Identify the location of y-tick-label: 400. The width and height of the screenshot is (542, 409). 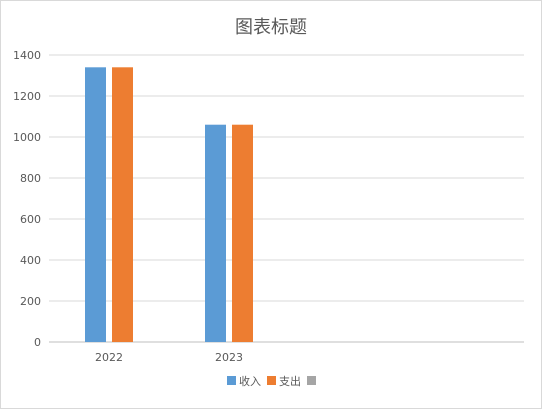
(30, 260).